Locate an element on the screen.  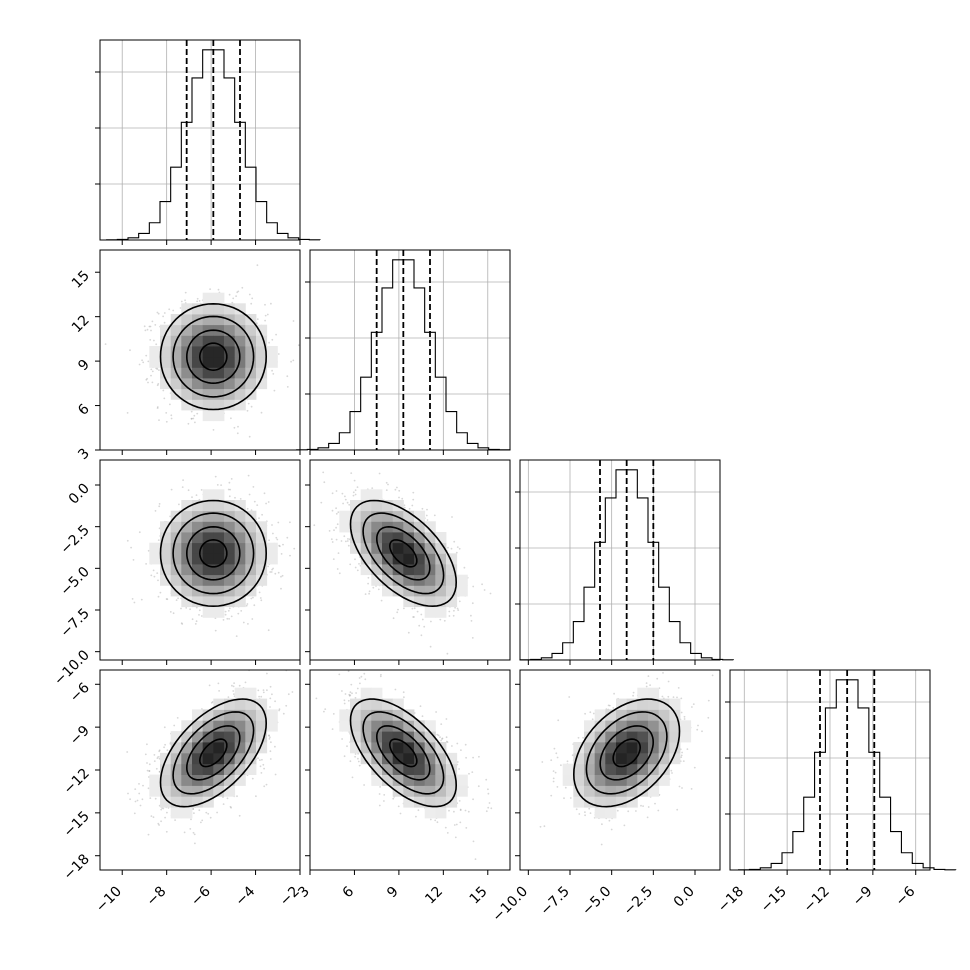
y-tick-label: −5.0 is located at coordinates (74, 581).